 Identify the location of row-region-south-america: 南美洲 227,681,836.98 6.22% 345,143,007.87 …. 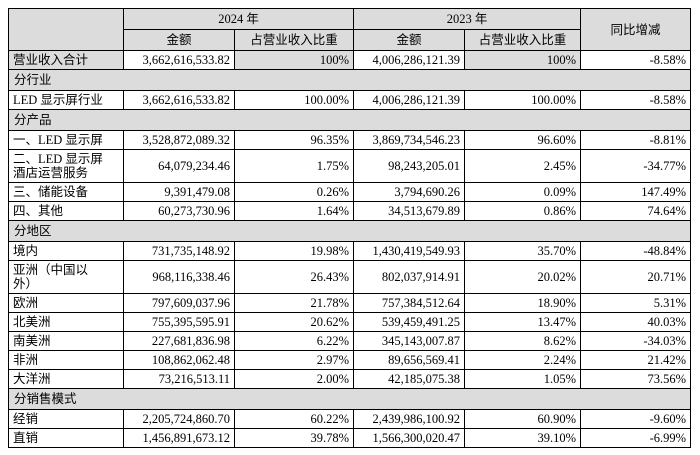
(350, 341).